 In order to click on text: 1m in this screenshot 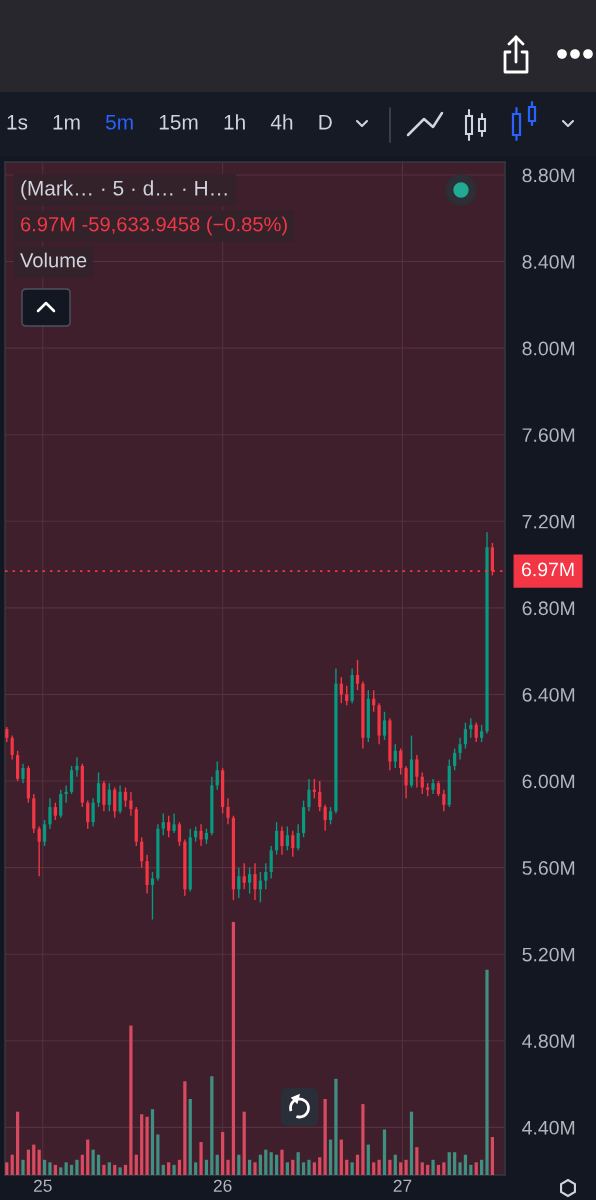, I will do `click(66, 122)`.